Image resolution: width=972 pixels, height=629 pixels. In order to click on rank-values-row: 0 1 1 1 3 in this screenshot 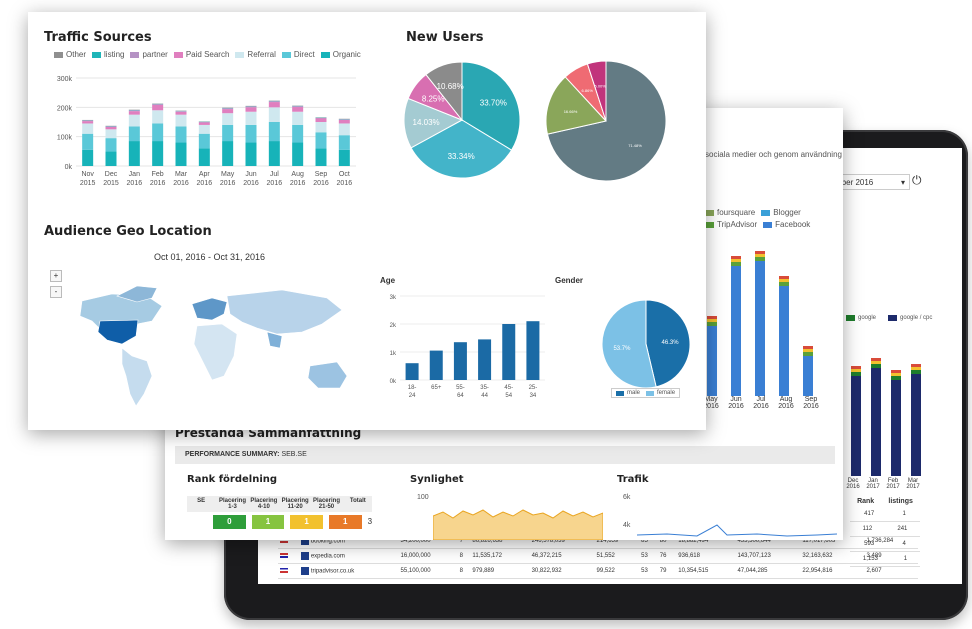, I will do `click(279, 522)`.